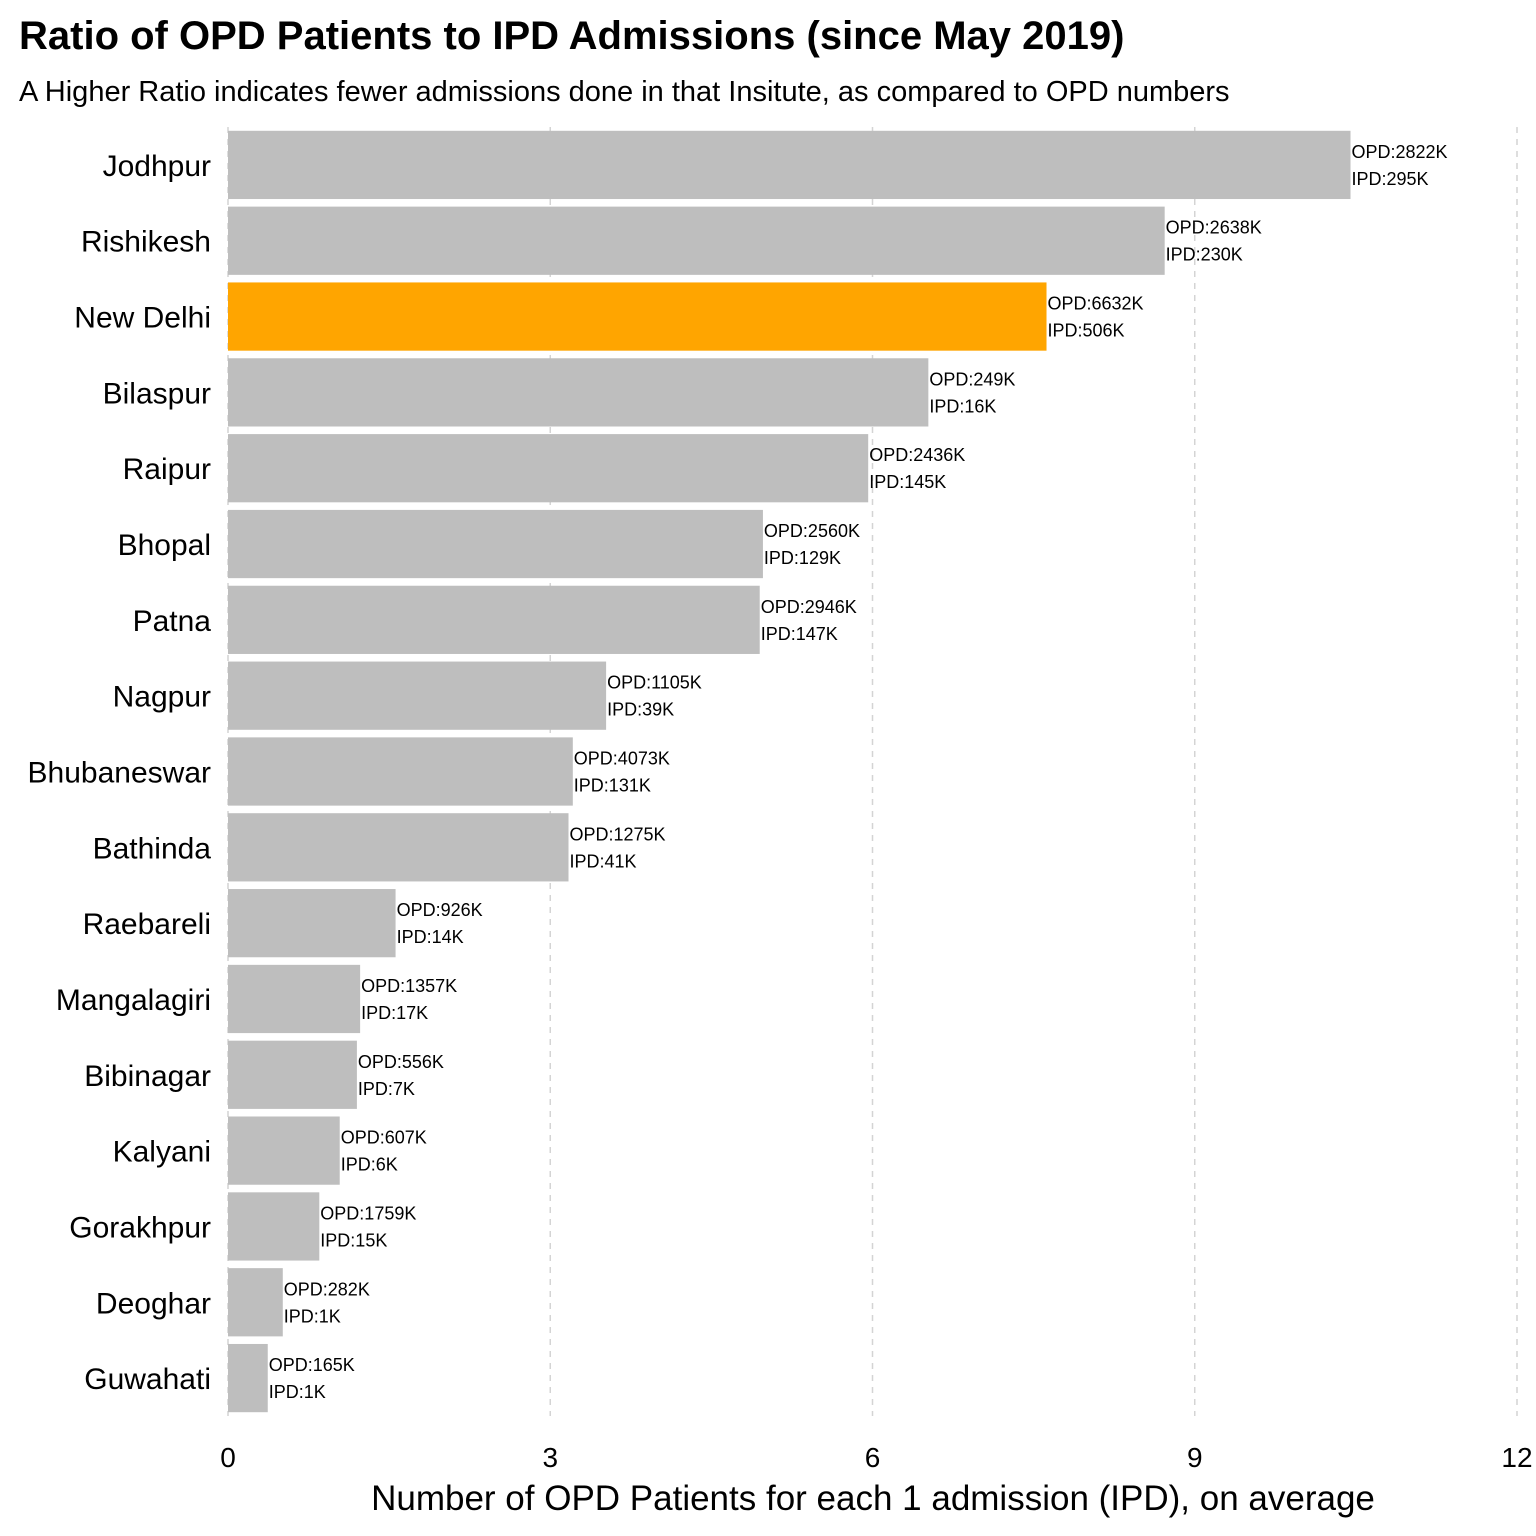 Image resolution: width=1536 pixels, height=1536 pixels. Describe the element at coordinates (142, 318) in the screenshot. I see `category-label: New Delhi` at that location.